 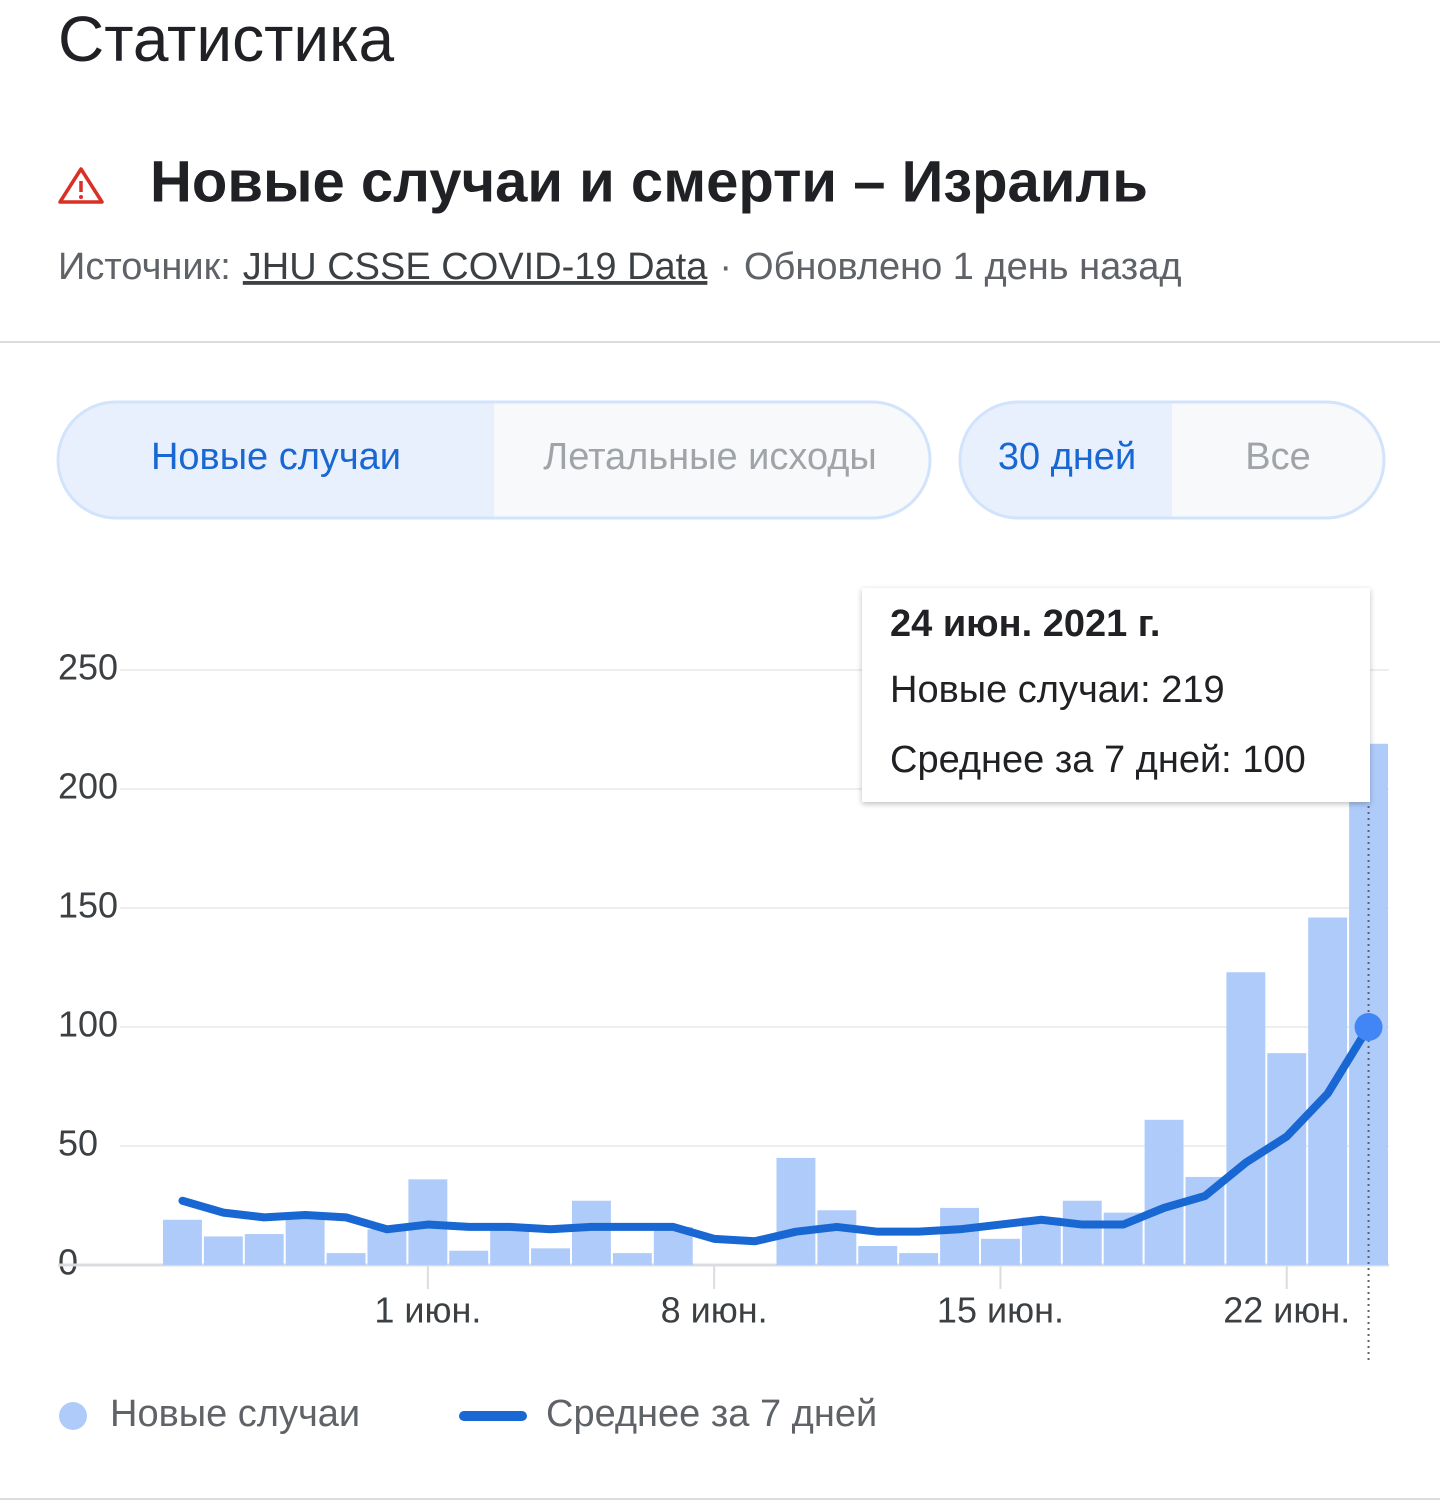 What do you see at coordinates (1067, 457) in the screenshot?
I see `tab: 30 дней` at bounding box center [1067, 457].